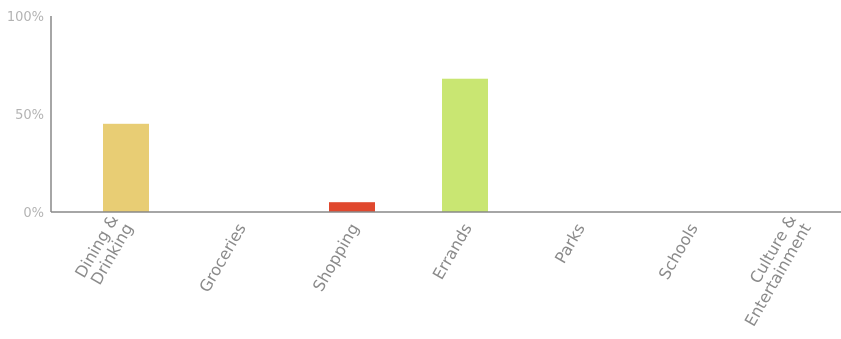 This screenshot has width=841, height=339. What do you see at coordinates (29, 115) in the screenshot?
I see `y-tick-label: 50%` at bounding box center [29, 115].